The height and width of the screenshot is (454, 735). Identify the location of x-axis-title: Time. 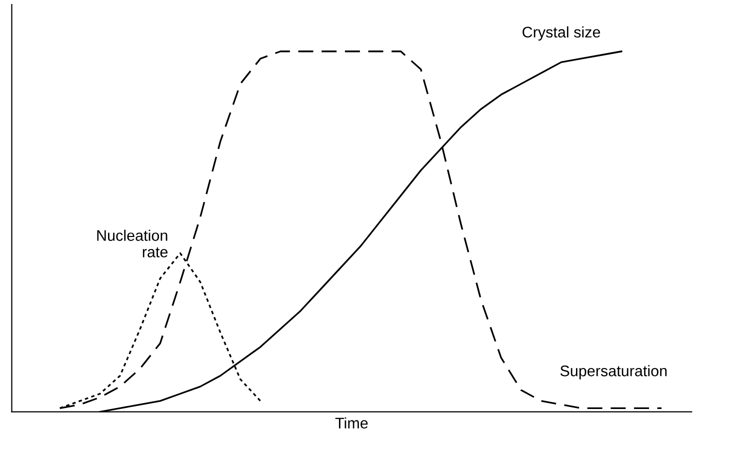
(351, 423).